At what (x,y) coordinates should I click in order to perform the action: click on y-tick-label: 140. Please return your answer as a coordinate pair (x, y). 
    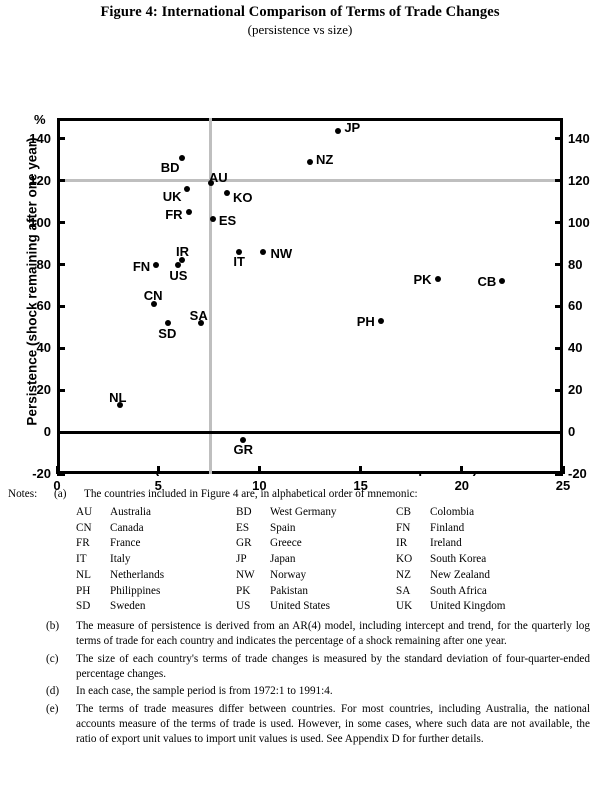
    Looking at the image, I should click on (579, 138).